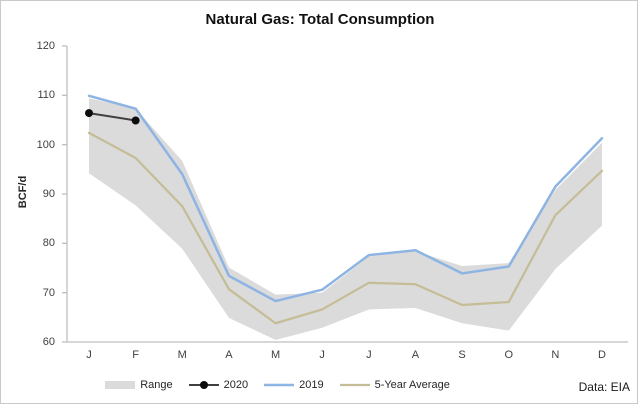 The image size is (640, 406). What do you see at coordinates (48, 243) in the screenshot?
I see `y-tick-label: 80` at bounding box center [48, 243].